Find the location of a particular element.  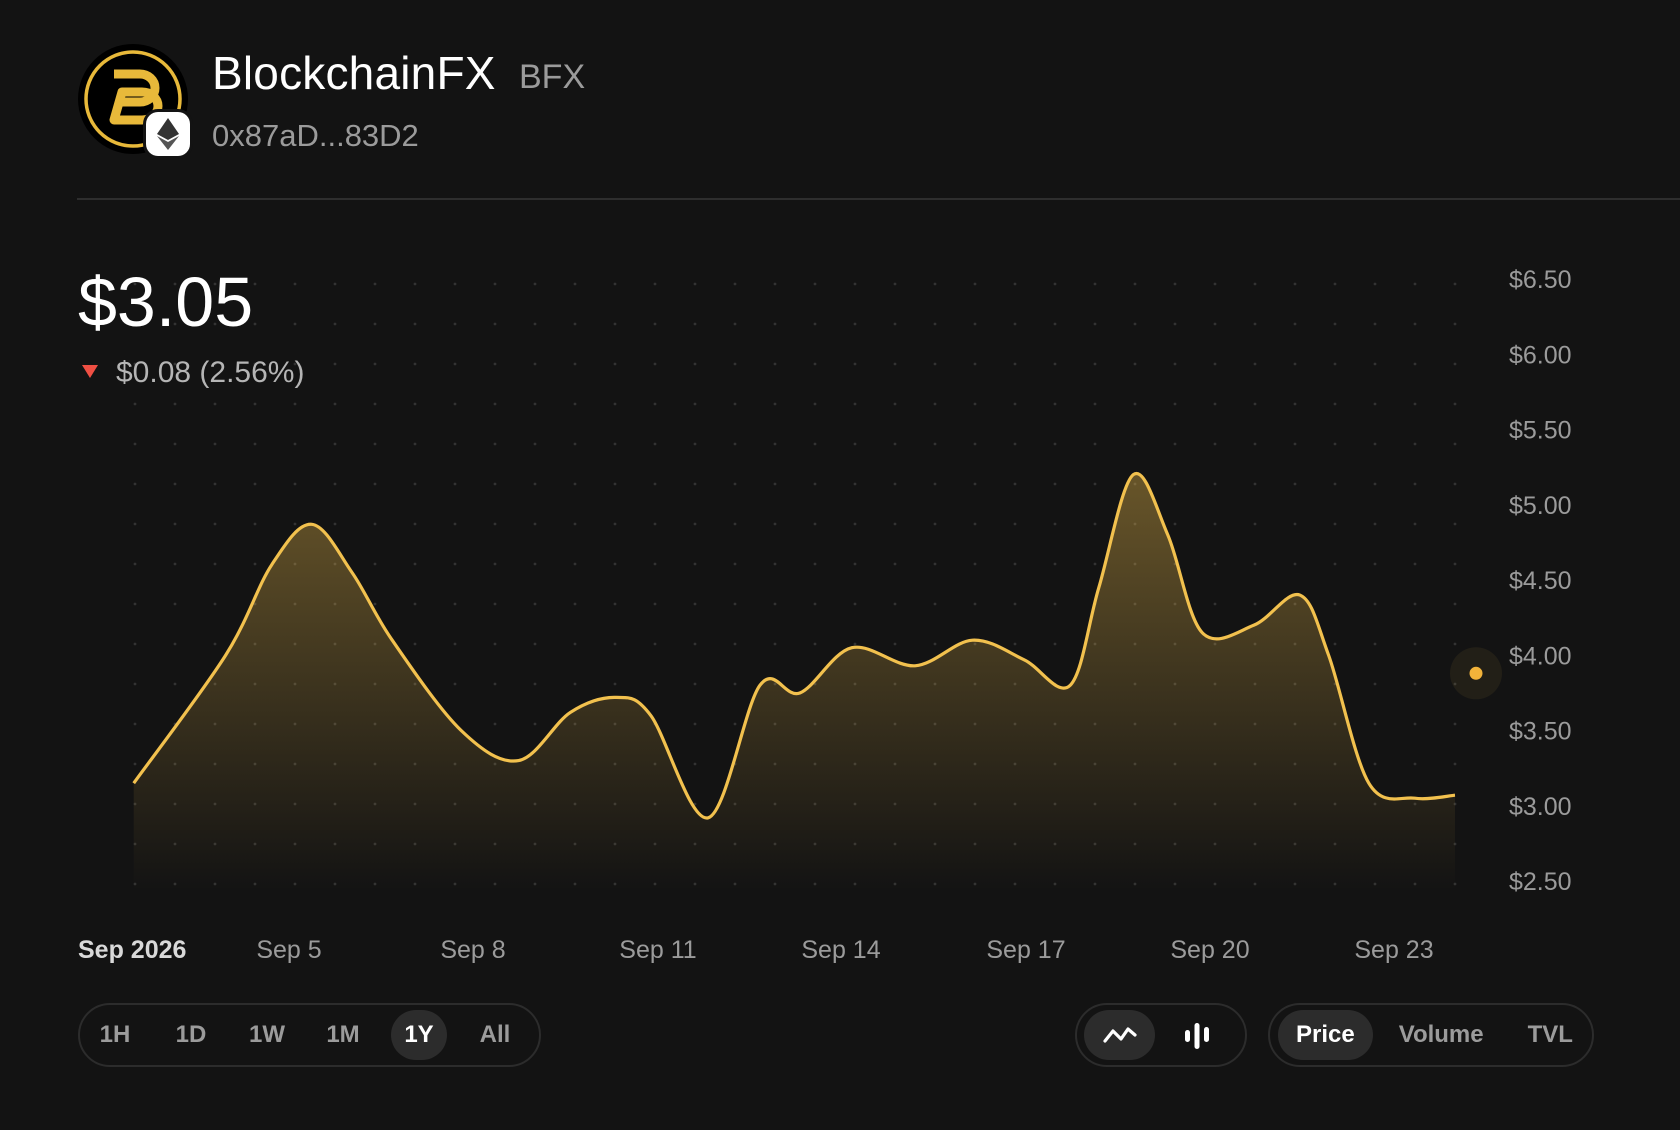

candlestick-chart-button is located at coordinates (1196, 1035).